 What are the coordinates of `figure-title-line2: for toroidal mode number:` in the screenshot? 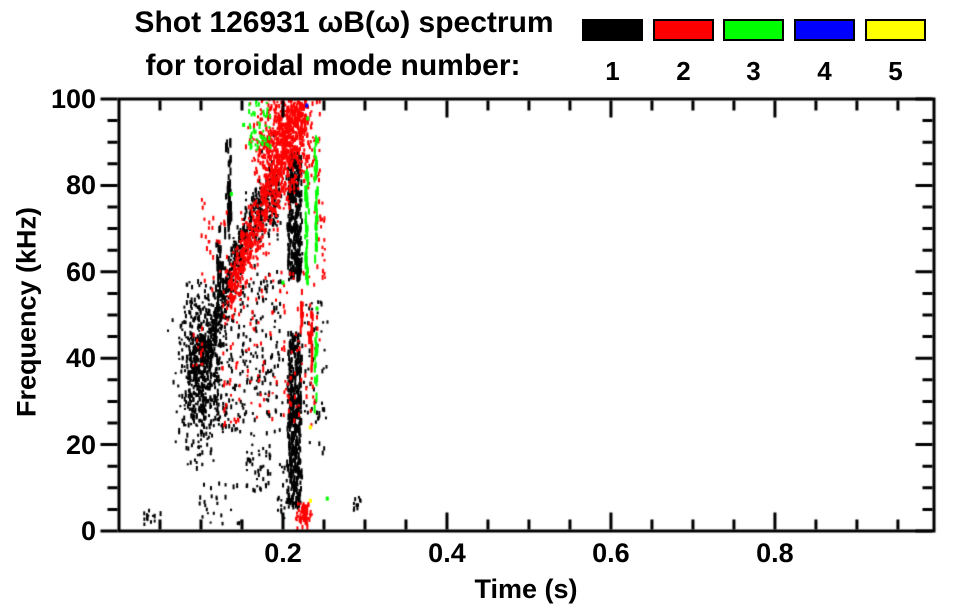 It's located at (333, 65).